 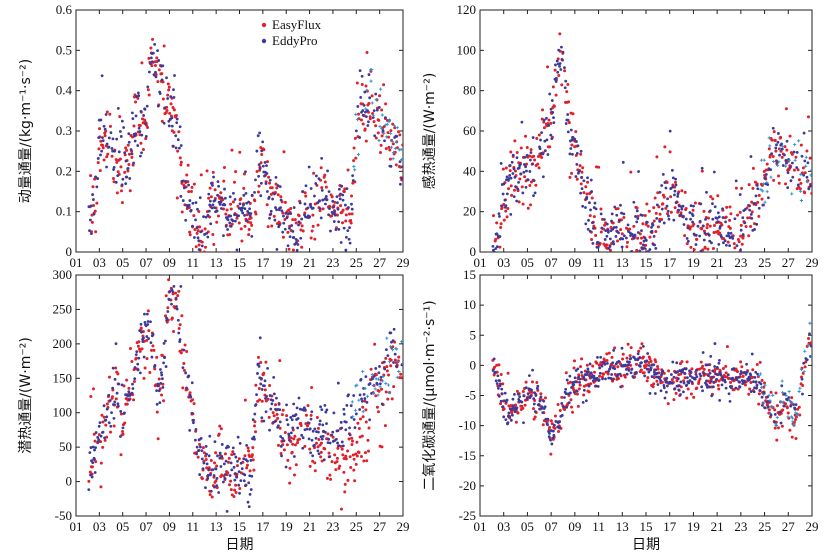 I want to click on x-tick-label: 27, so click(x=789, y=526).